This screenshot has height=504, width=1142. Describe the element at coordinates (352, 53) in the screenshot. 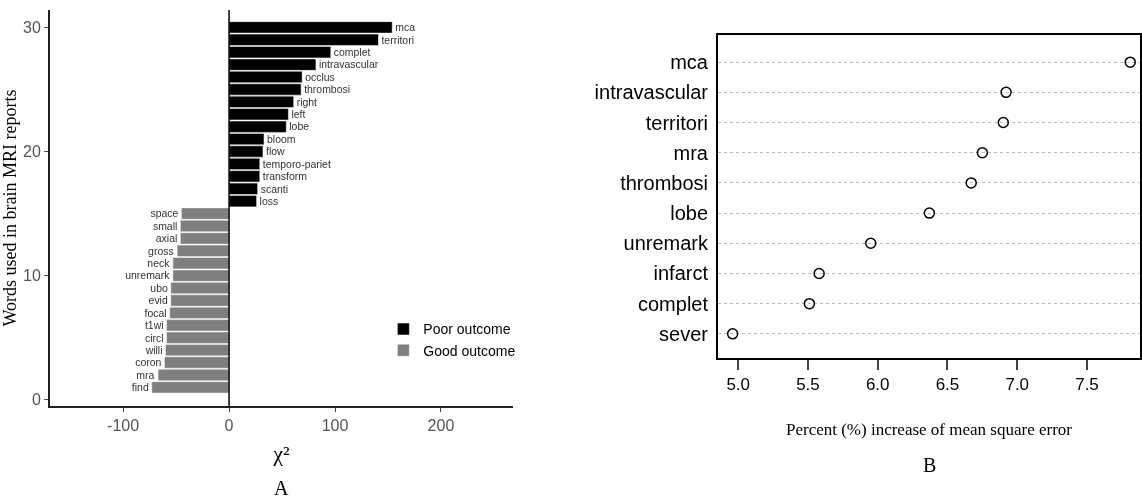

I see `data-label: complet` at that location.